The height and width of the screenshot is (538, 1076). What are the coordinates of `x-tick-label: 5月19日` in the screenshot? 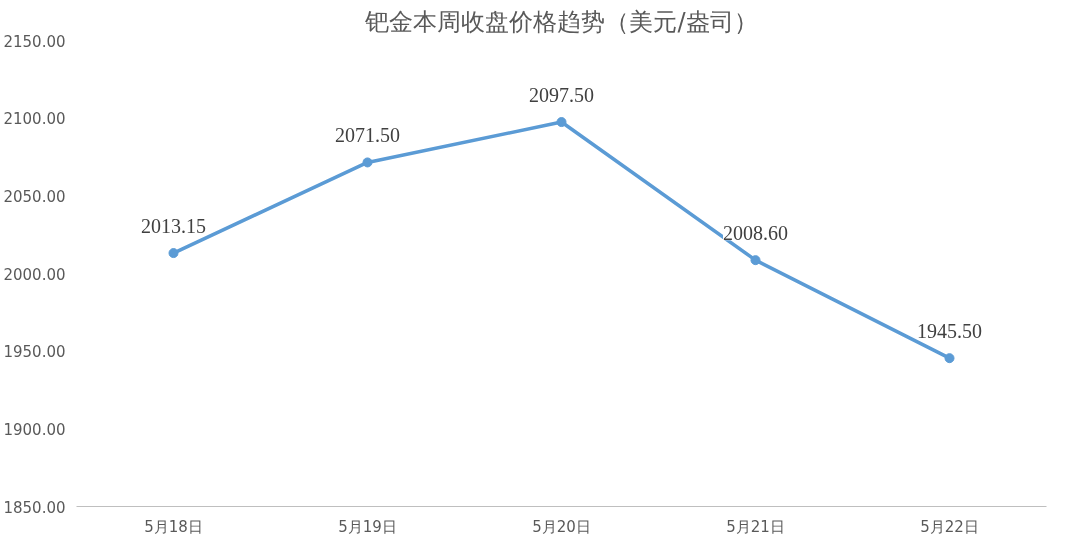 It's located at (367, 526).